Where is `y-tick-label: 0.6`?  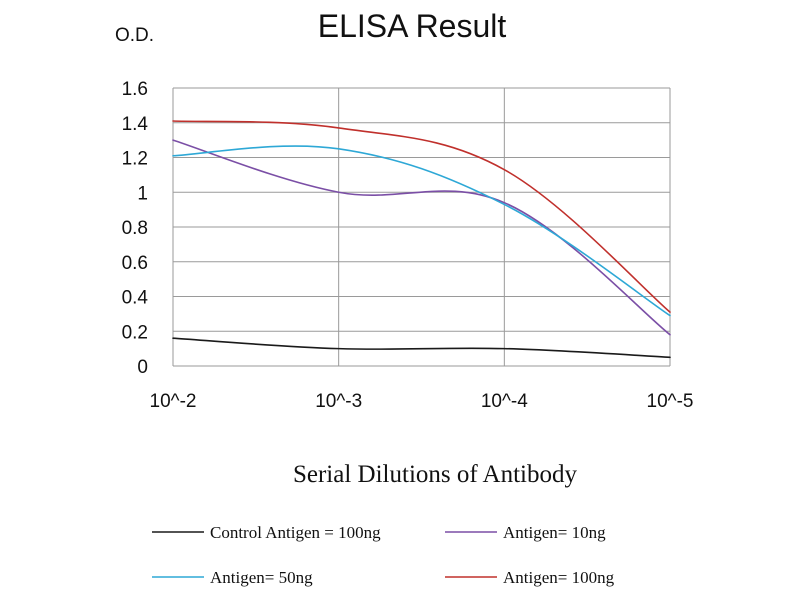 y-tick-label: 0.6 is located at coordinates (135, 263).